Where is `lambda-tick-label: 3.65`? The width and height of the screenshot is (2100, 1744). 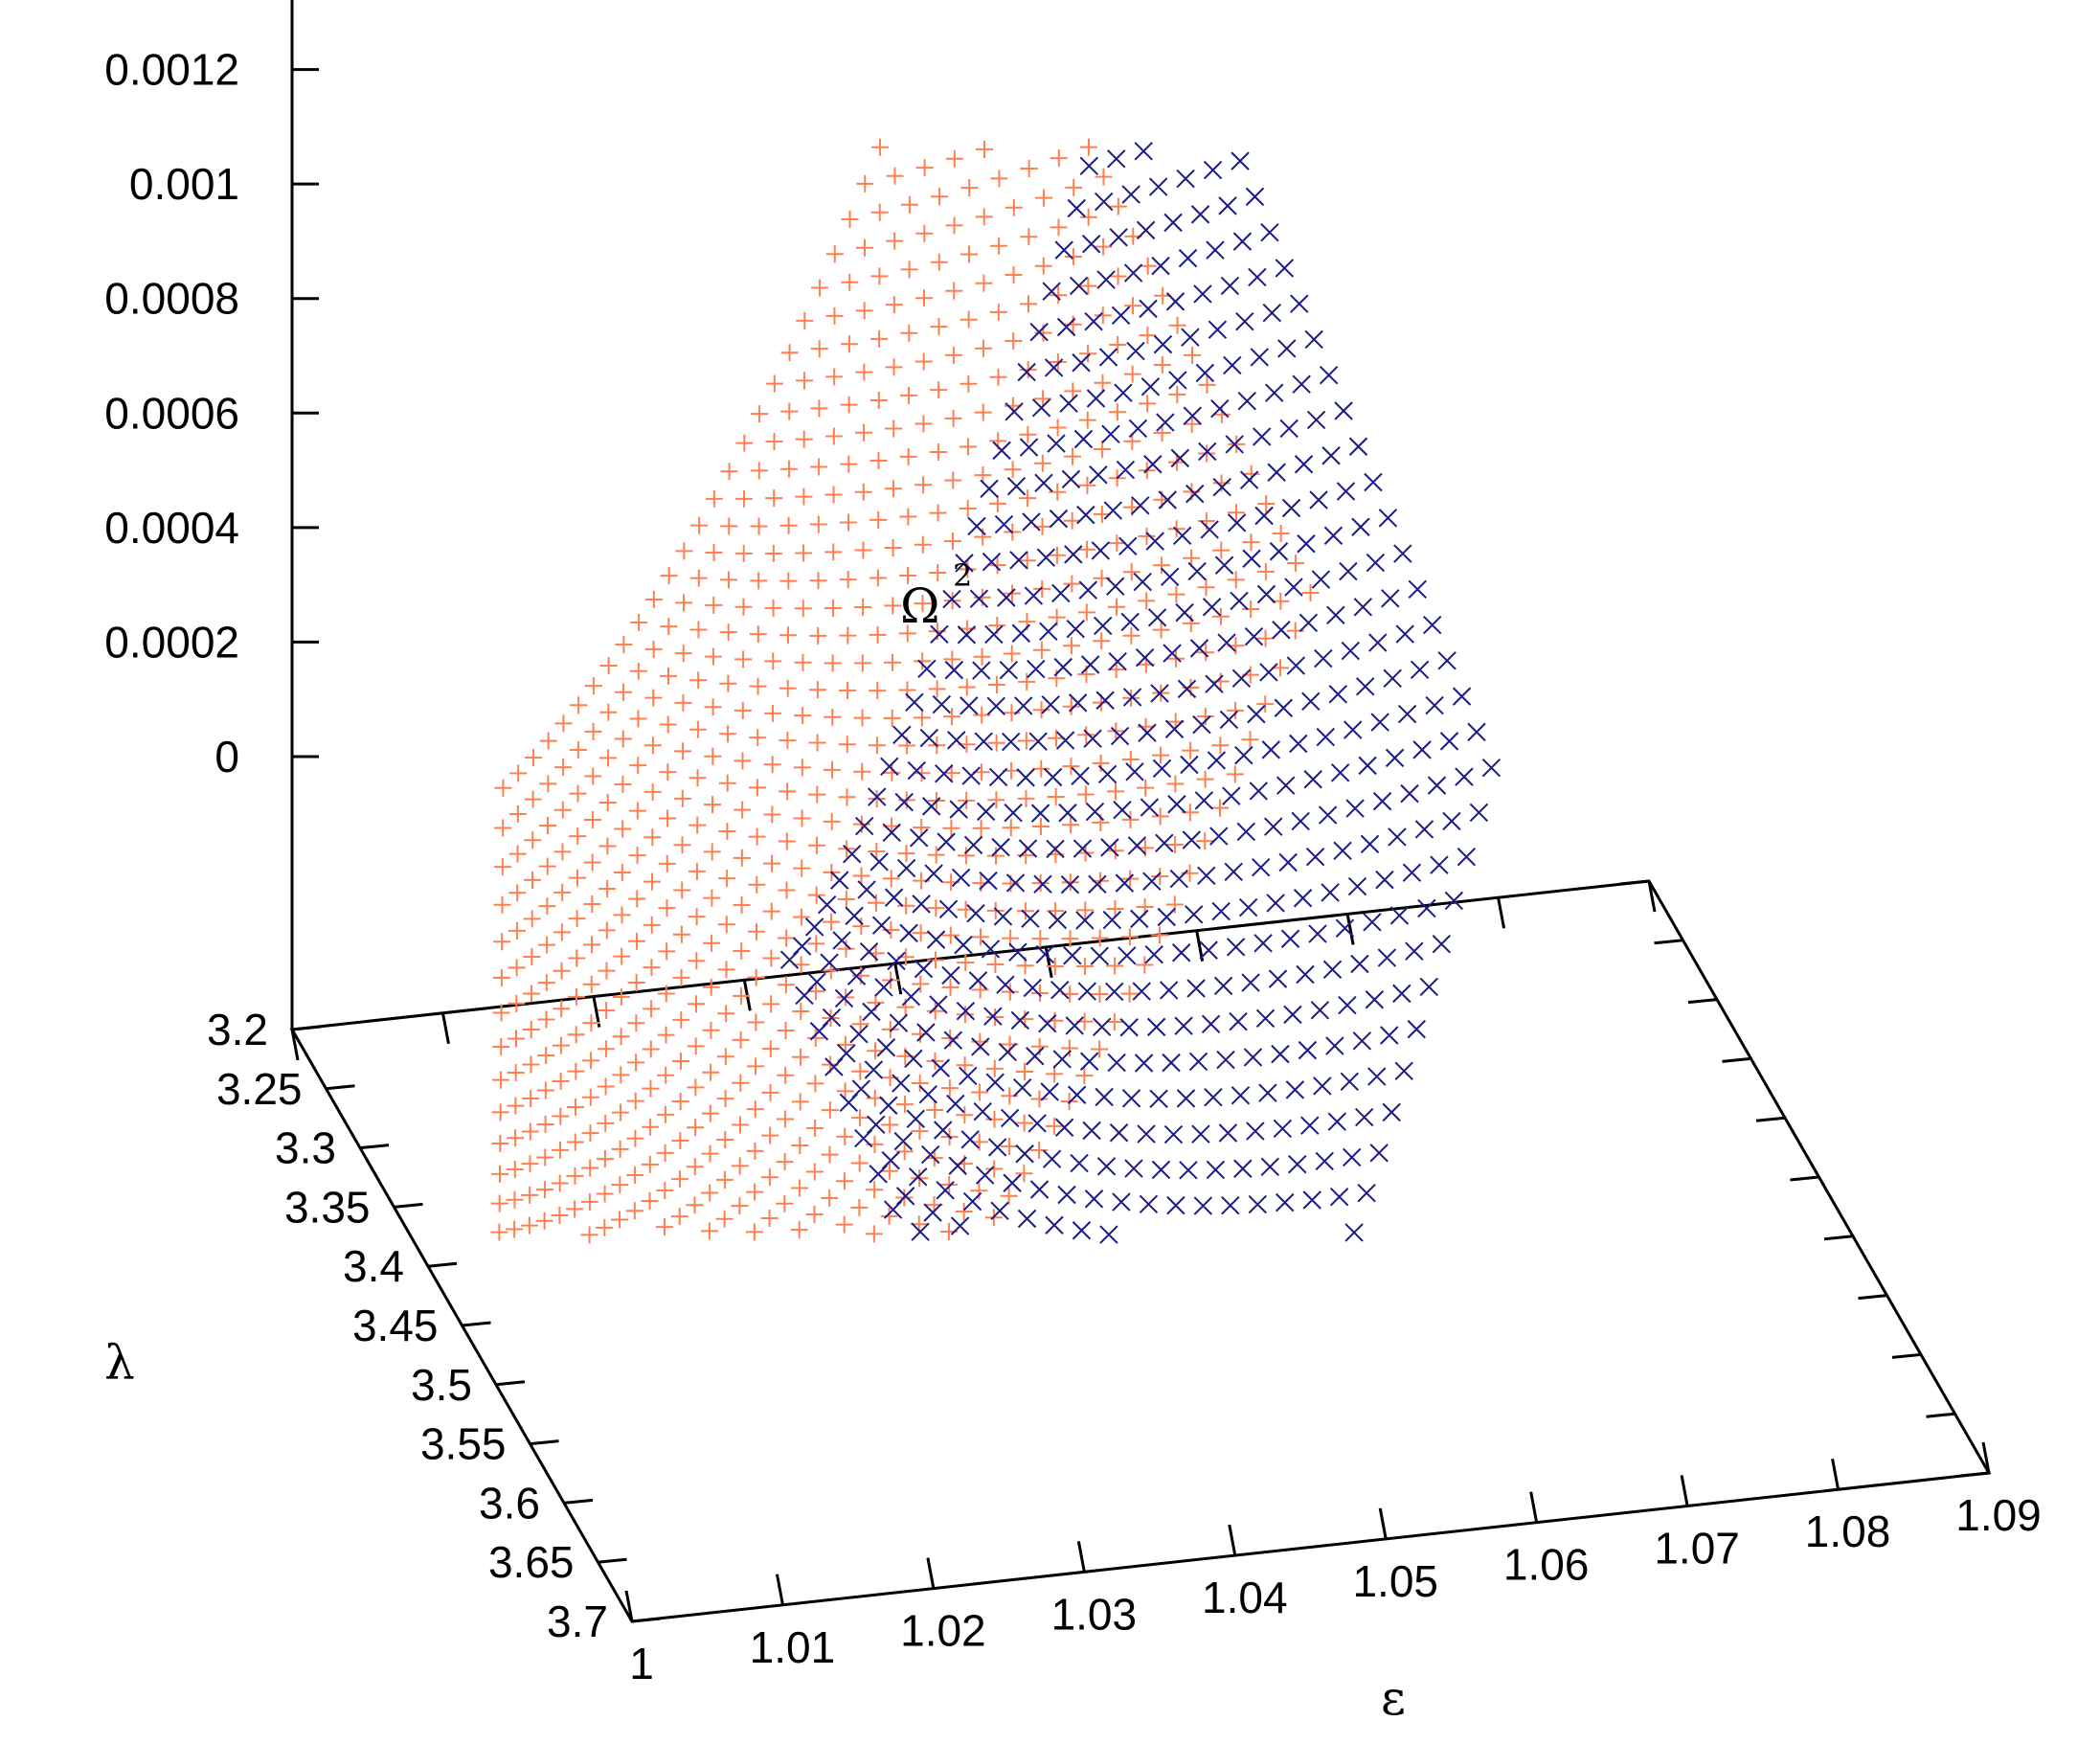
lambda-tick-label: 3.65 is located at coordinates (531, 1562).